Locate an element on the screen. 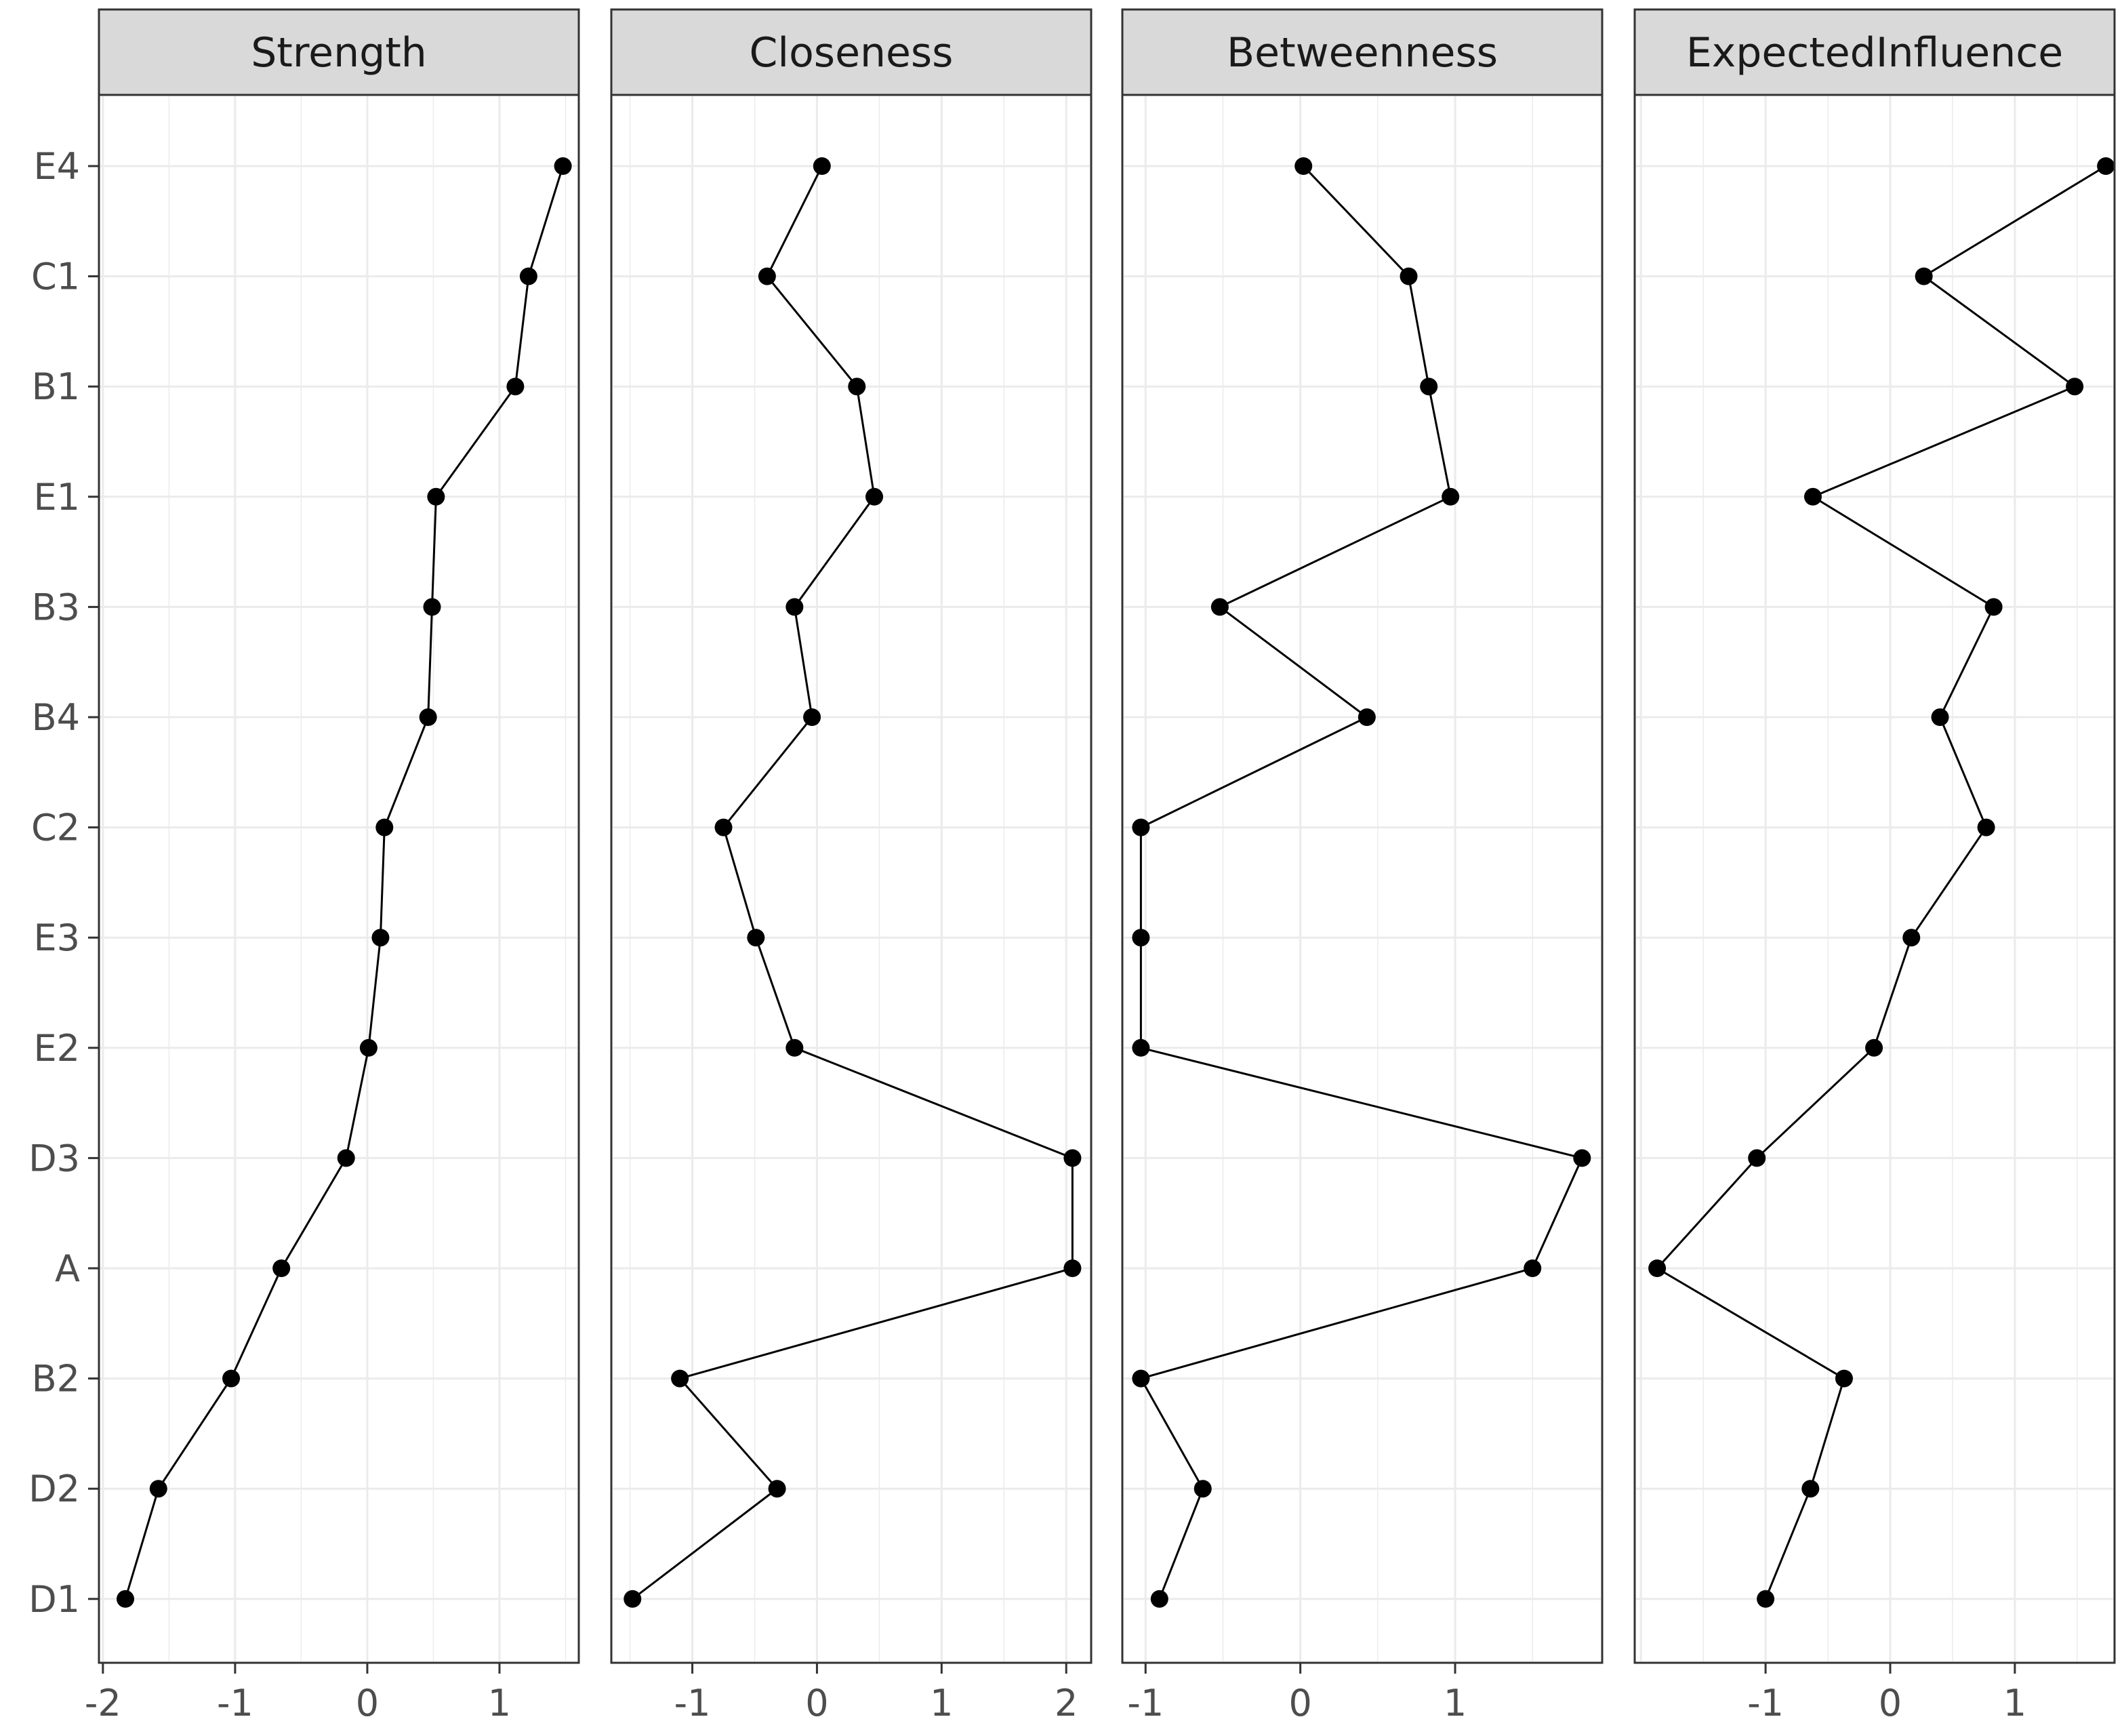  y-tick-label-e4: E4 is located at coordinates (57, 166).